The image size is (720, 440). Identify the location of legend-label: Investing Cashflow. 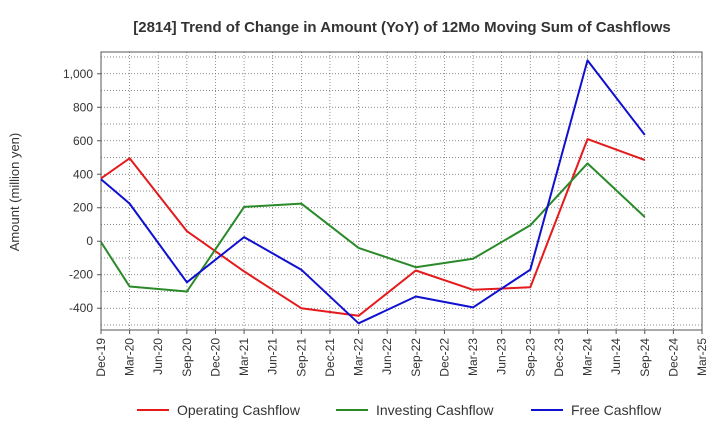
(435, 410).